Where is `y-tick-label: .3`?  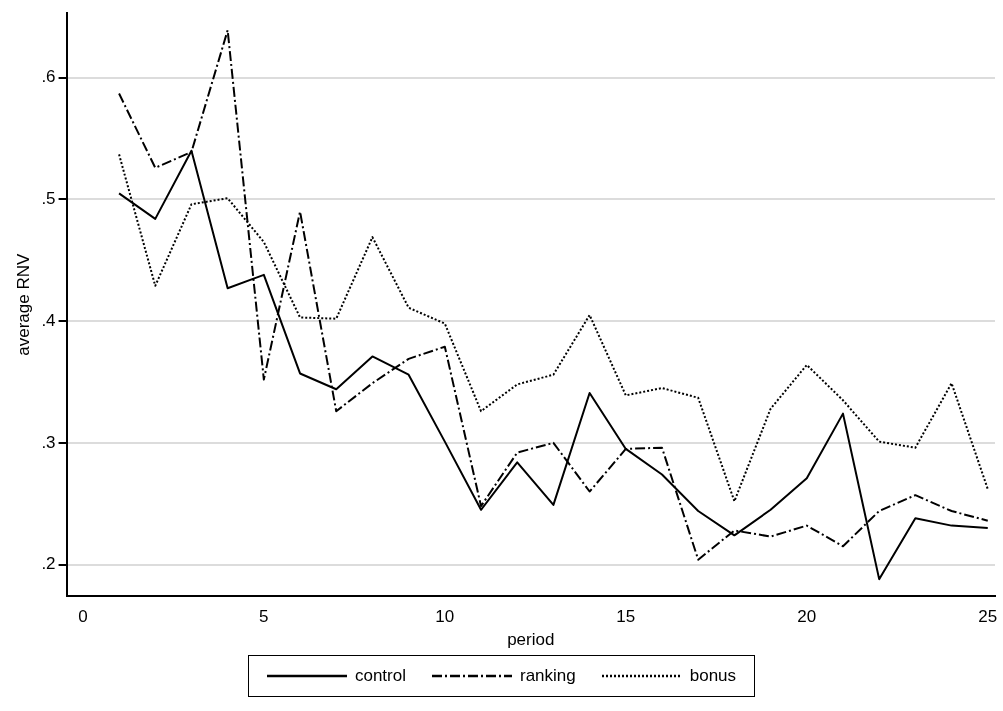 y-tick-label: .3 is located at coordinates (48, 442).